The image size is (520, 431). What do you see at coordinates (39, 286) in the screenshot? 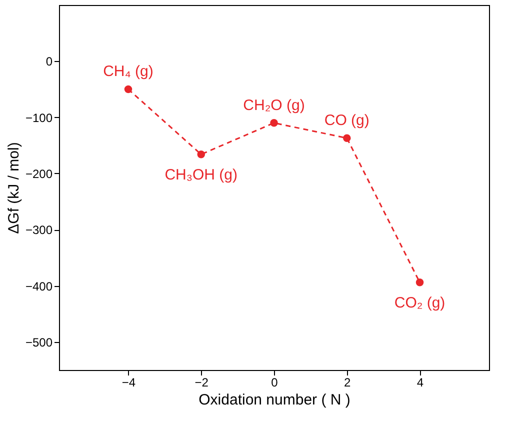
I see `y-tick-label: −400` at bounding box center [39, 286].